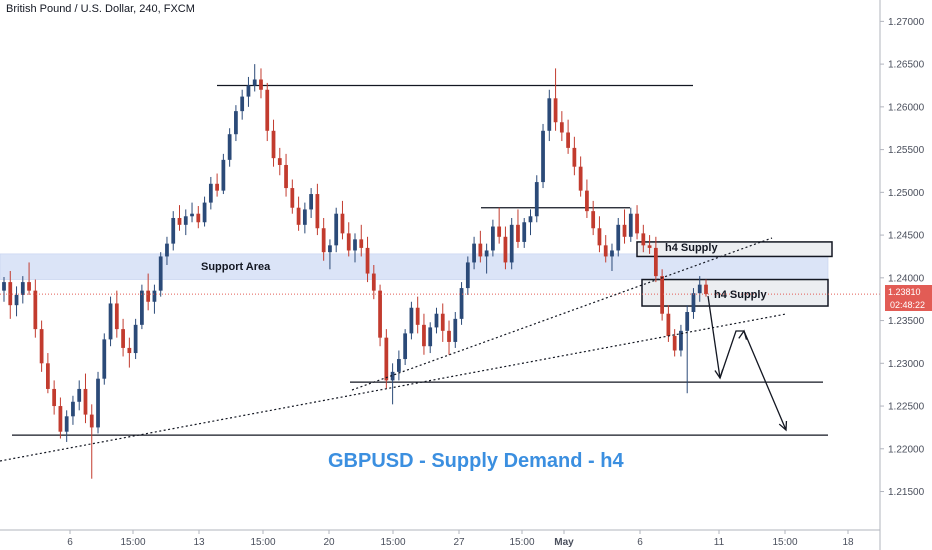 Image resolution: width=932 pixels, height=550 pixels. Describe the element at coordinates (906, 150) in the screenshot. I see `y-tick-label: 1.25500` at that location.